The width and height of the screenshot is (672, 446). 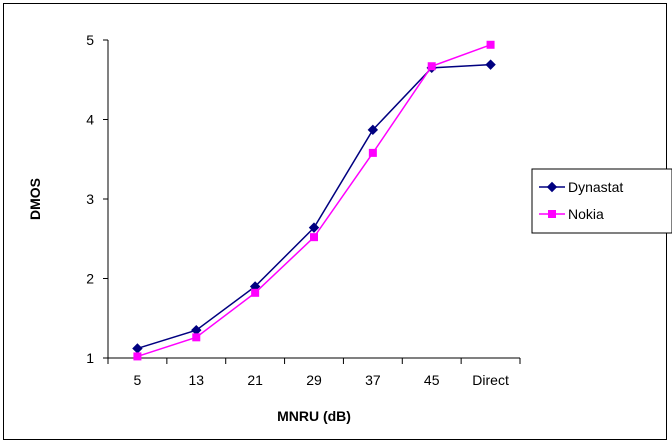 What do you see at coordinates (490, 380) in the screenshot?
I see `x-tick-label: Direct` at bounding box center [490, 380].